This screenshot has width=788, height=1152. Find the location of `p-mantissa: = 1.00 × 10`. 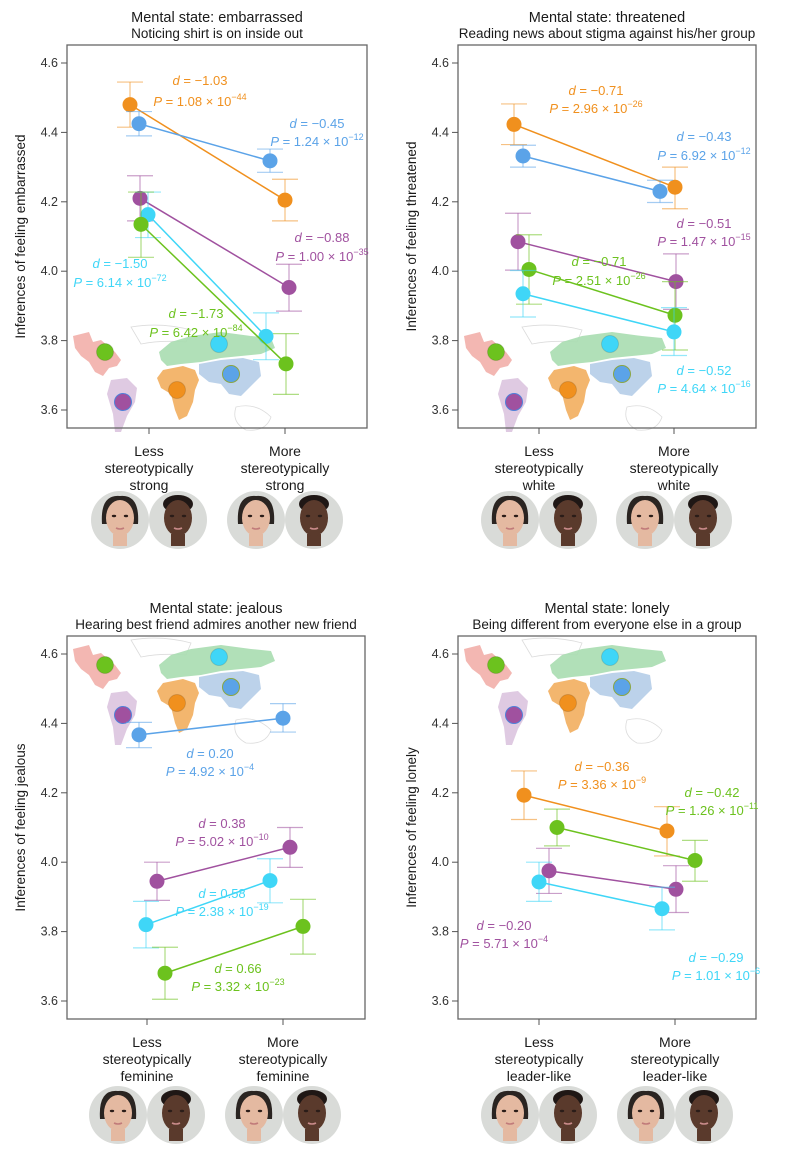

p-mantissa: = 1.00 × 10 is located at coordinates (318, 256).